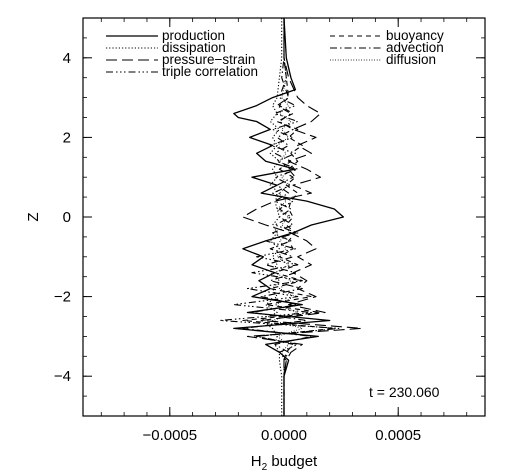  Describe the element at coordinates (284, 463) in the screenshot. I see `x-axis-title: H2 budget` at that location.